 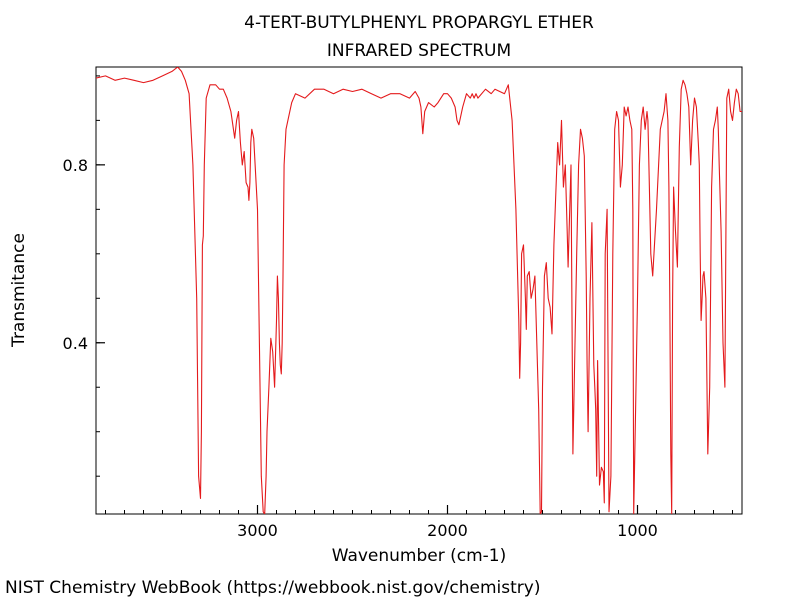 What do you see at coordinates (19, 290) in the screenshot?
I see `y-axis-label: Transmitance` at bounding box center [19, 290].